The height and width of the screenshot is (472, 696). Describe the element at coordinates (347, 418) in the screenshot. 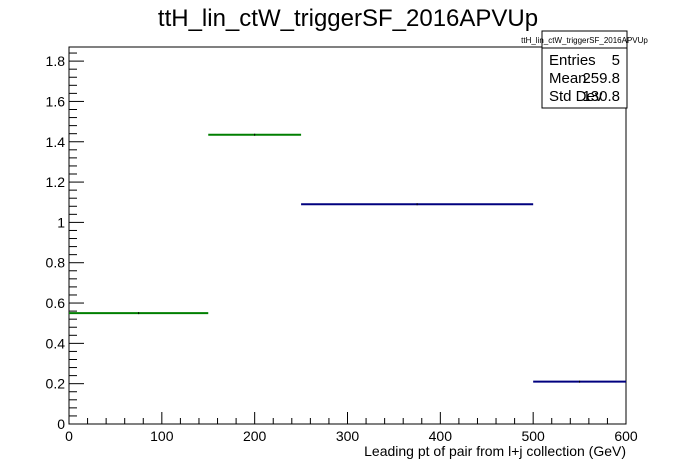

I see `x-axis-ticks` at that location.